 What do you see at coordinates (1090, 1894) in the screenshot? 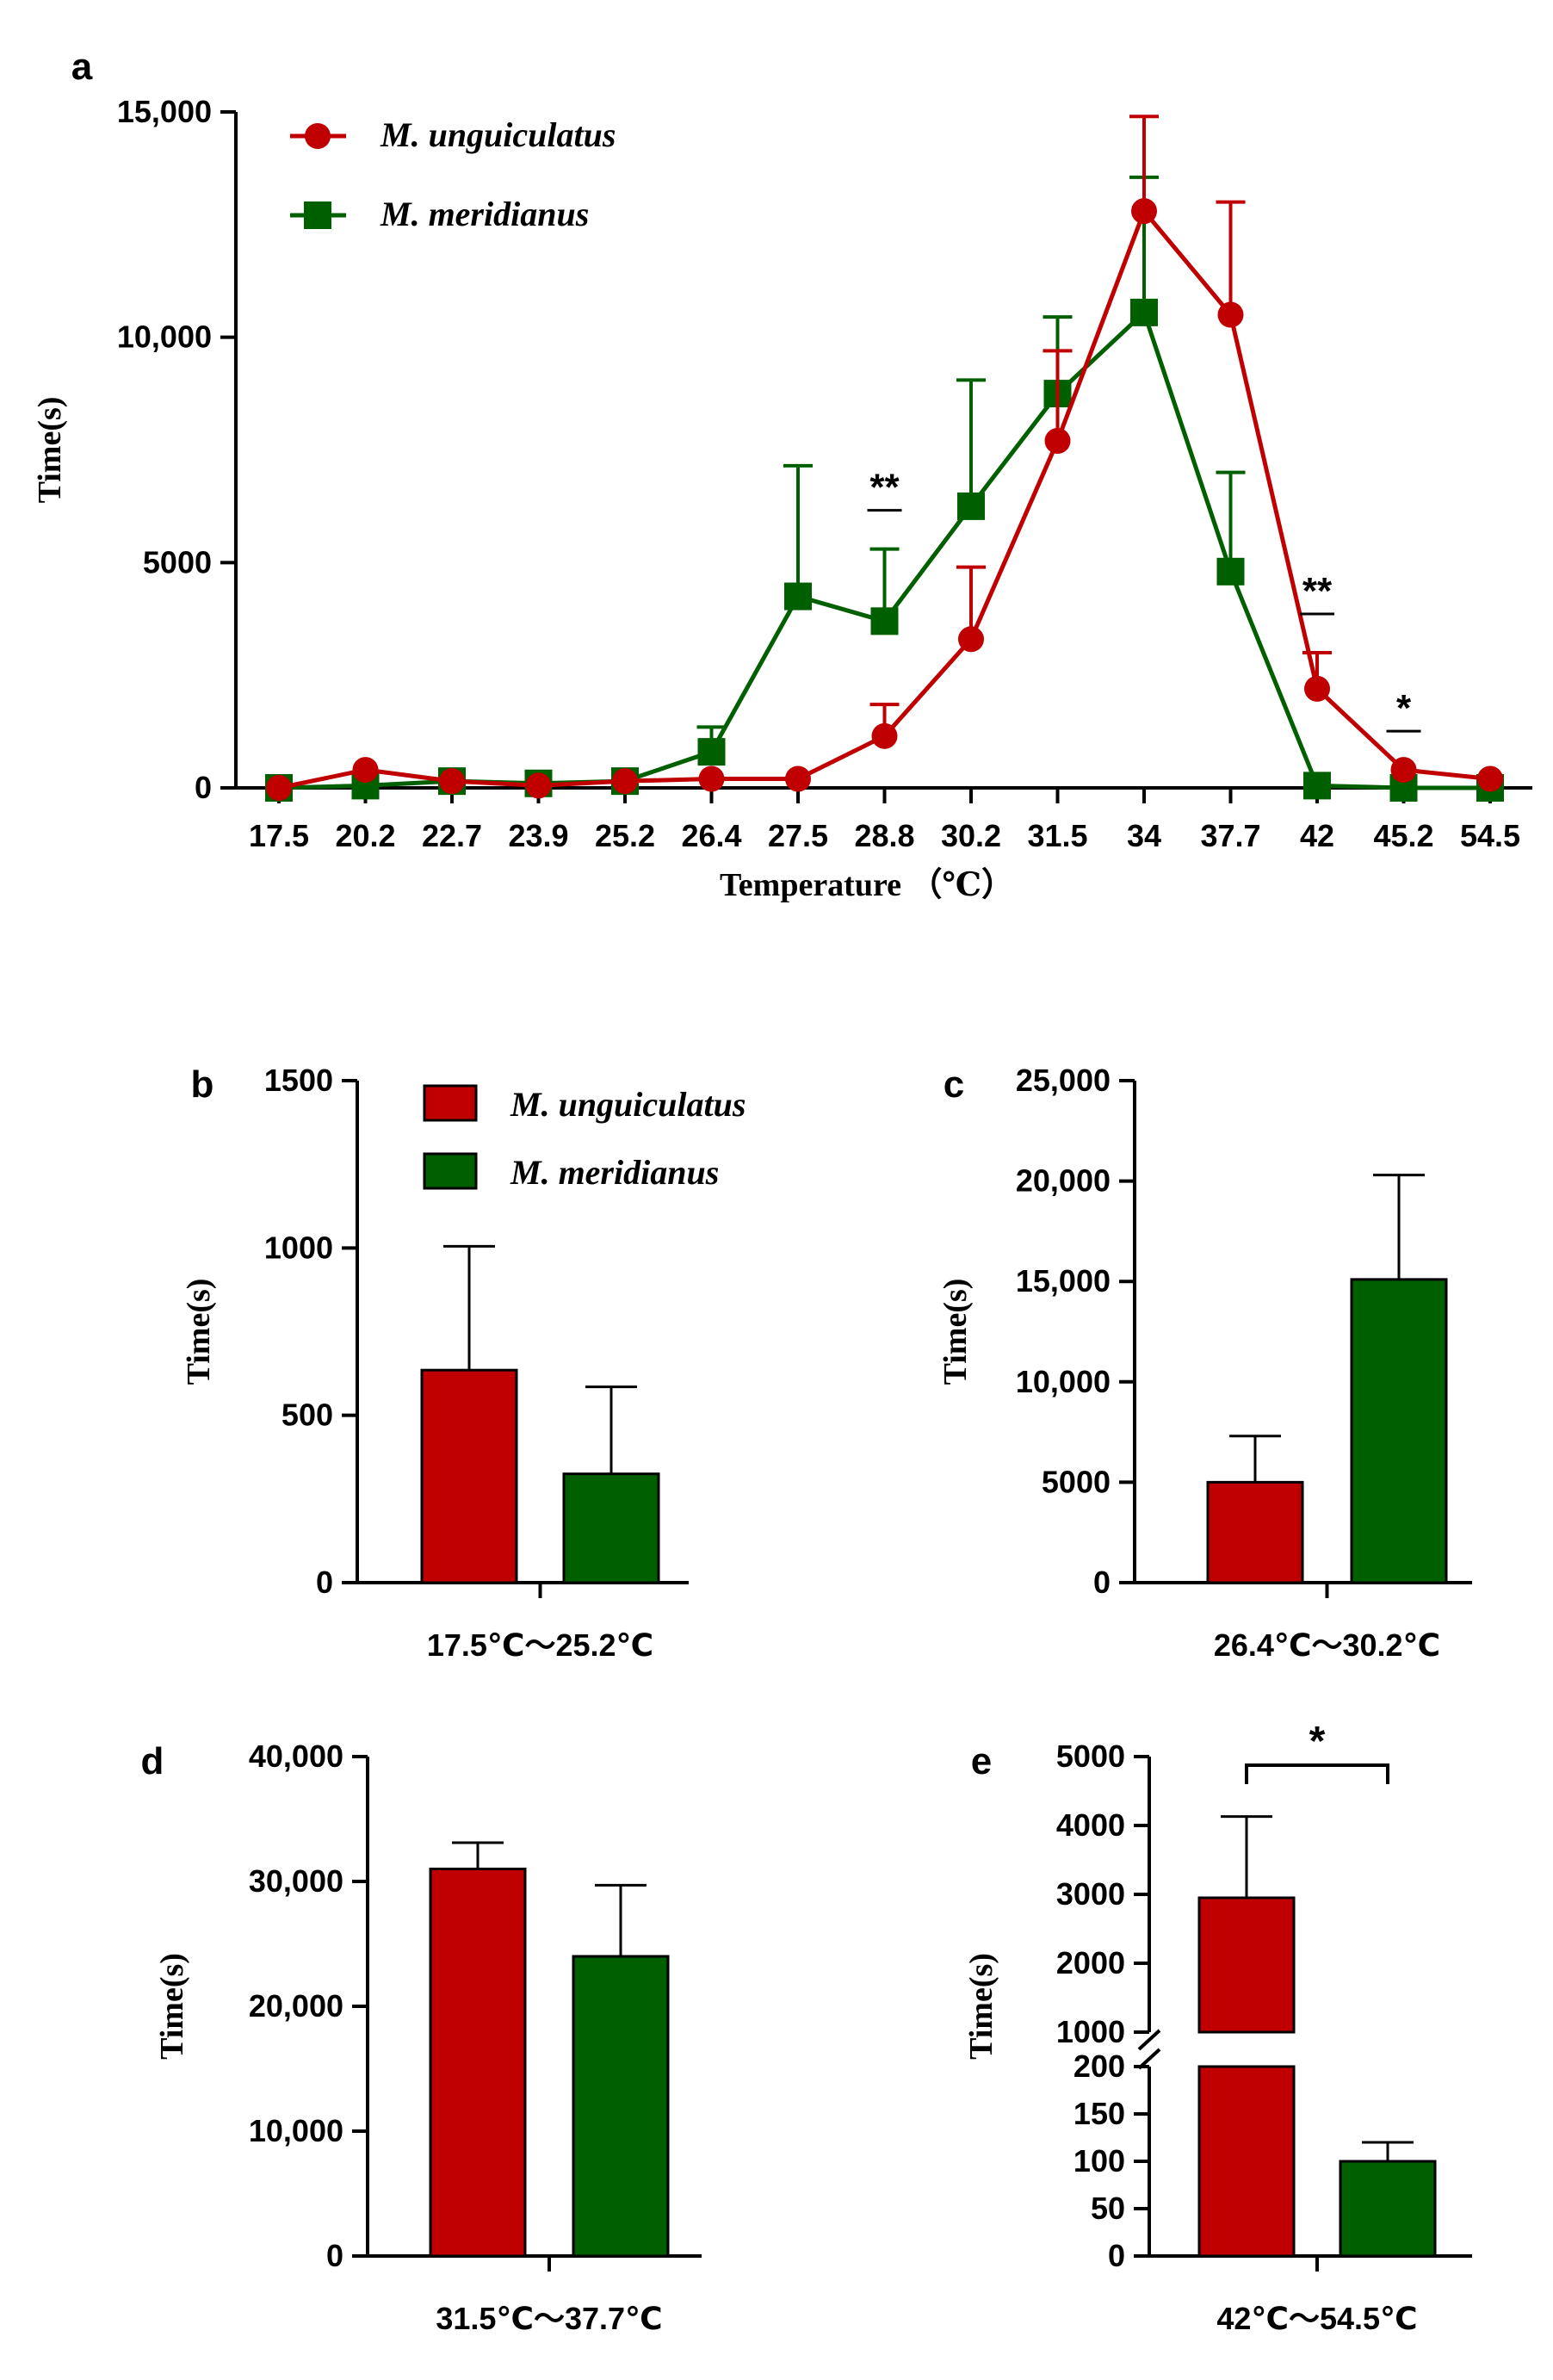
I see `y-tick-label: 3000` at bounding box center [1090, 1894].